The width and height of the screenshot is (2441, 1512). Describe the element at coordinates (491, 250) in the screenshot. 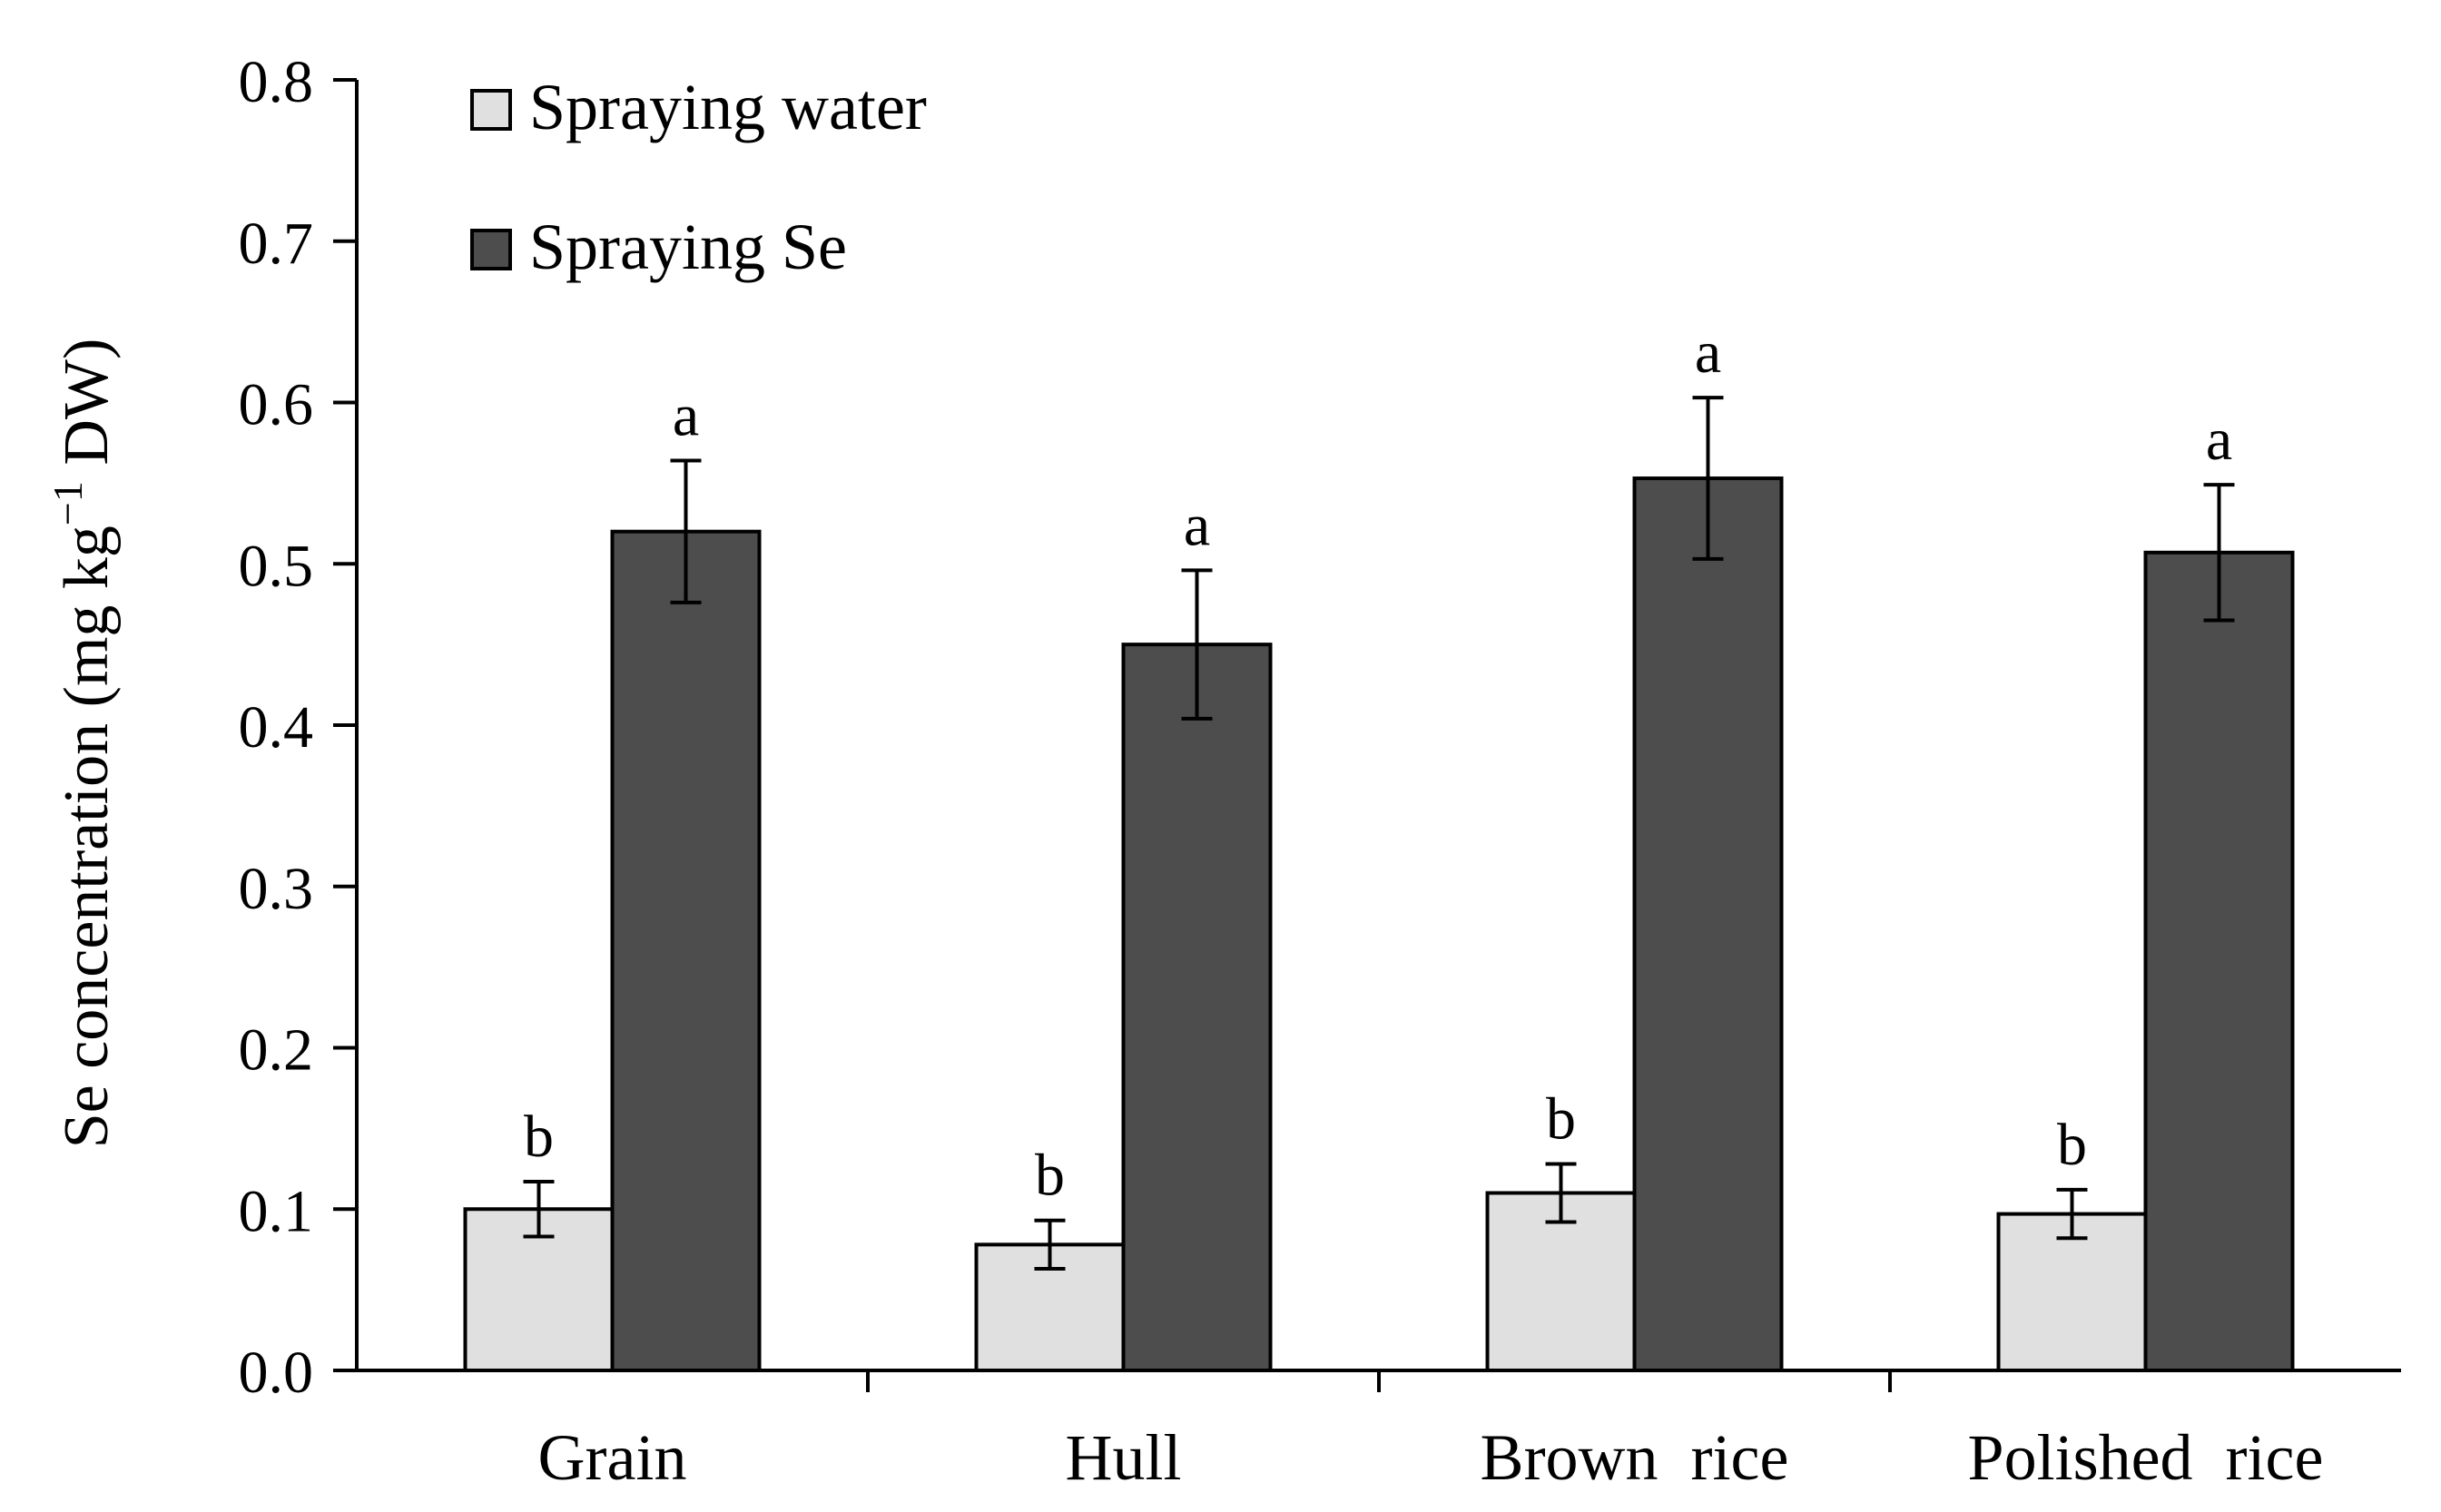

I see `legend-swatch-se` at that location.